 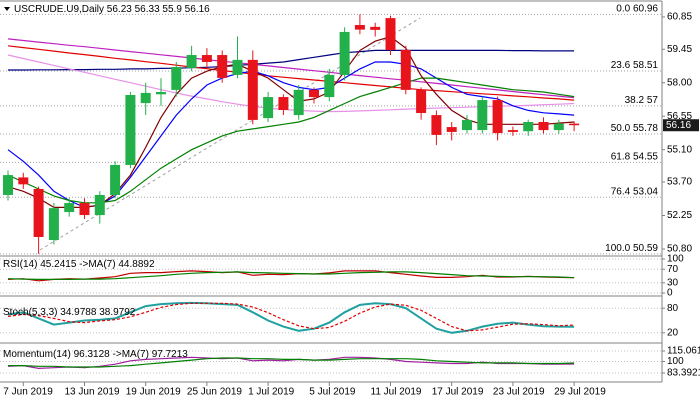 I want to click on y-tick-label: 80, so click(x=673, y=308).